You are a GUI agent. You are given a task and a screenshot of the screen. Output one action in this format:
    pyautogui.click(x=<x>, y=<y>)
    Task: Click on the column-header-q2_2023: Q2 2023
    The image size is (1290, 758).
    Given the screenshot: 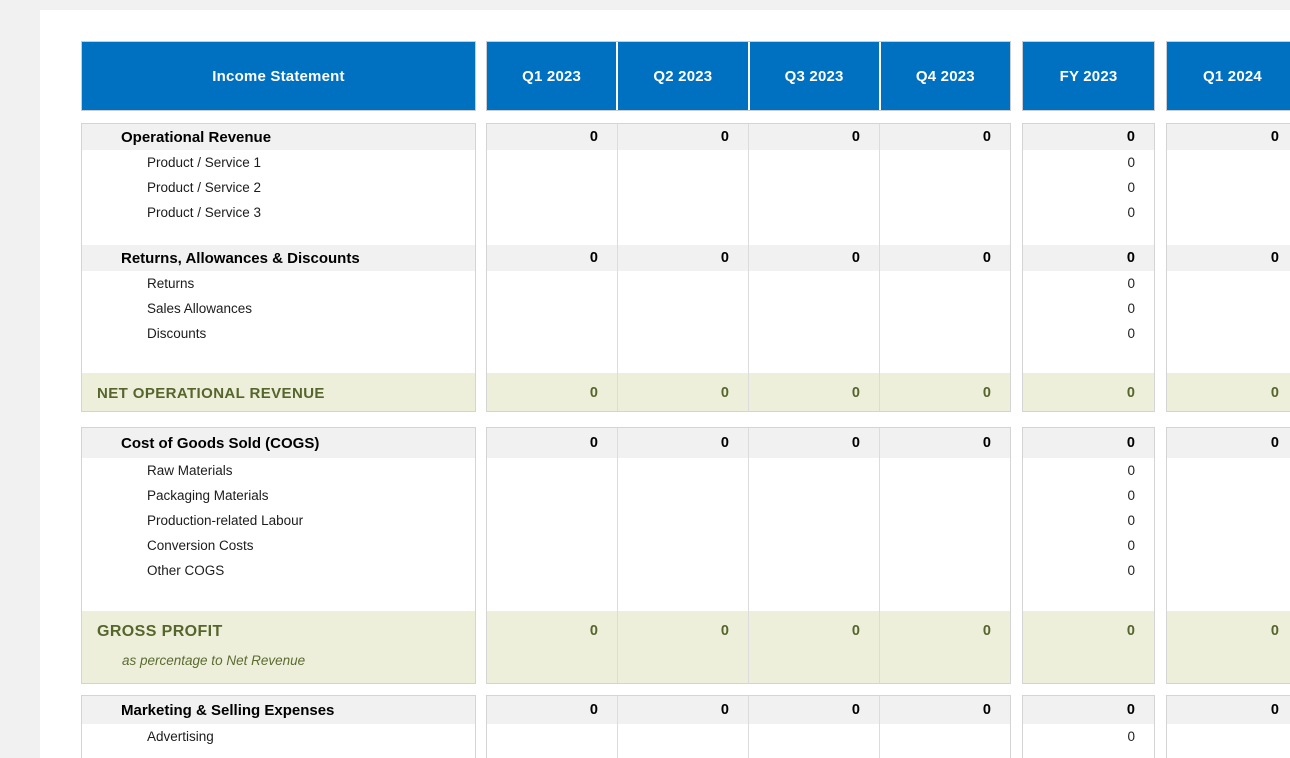 What is the action you would take?
    pyautogui.click(x=681, y=76)
    